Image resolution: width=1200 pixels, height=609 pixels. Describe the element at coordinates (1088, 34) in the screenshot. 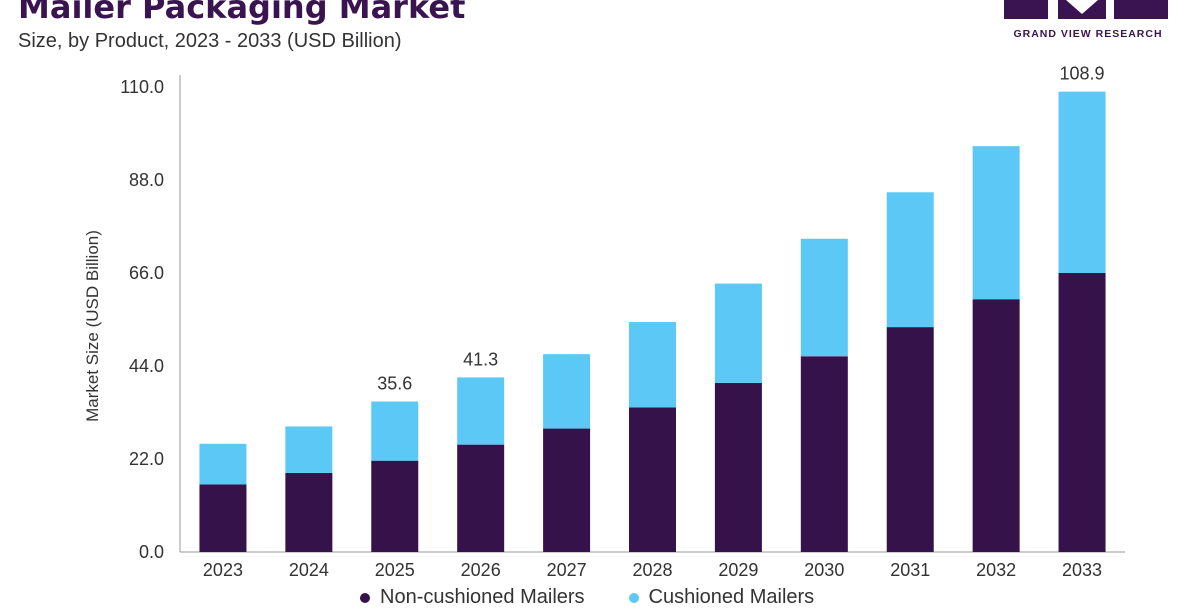

I see `logo-text: GRAND VIEW RESEARCH` at that location.